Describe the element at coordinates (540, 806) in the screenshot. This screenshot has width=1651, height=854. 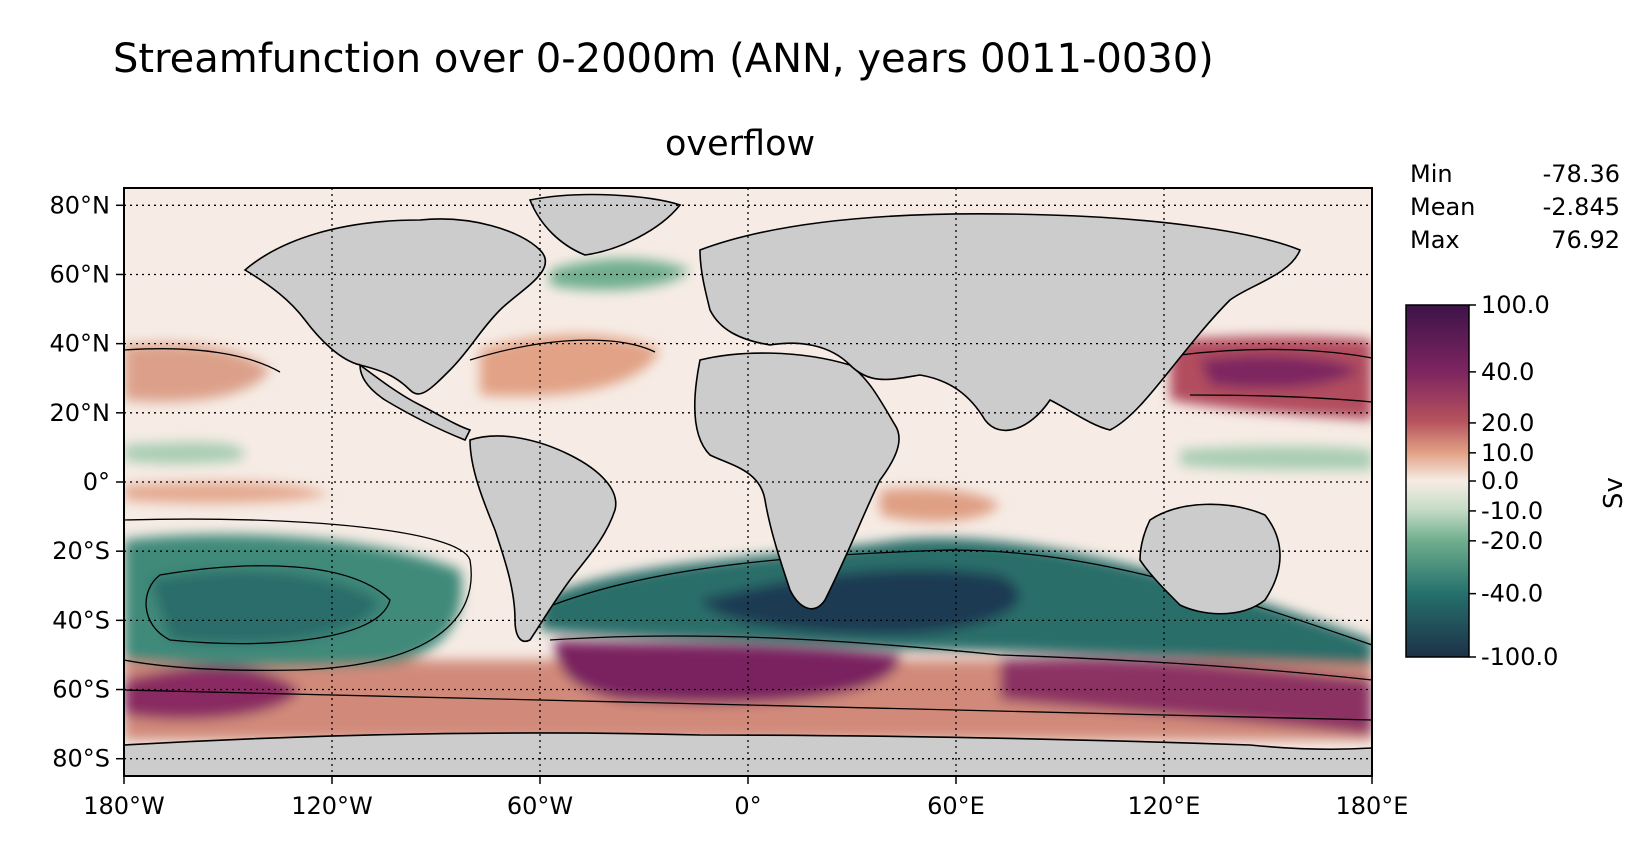
I see `longitude-tick-label: 60°W` at that location.